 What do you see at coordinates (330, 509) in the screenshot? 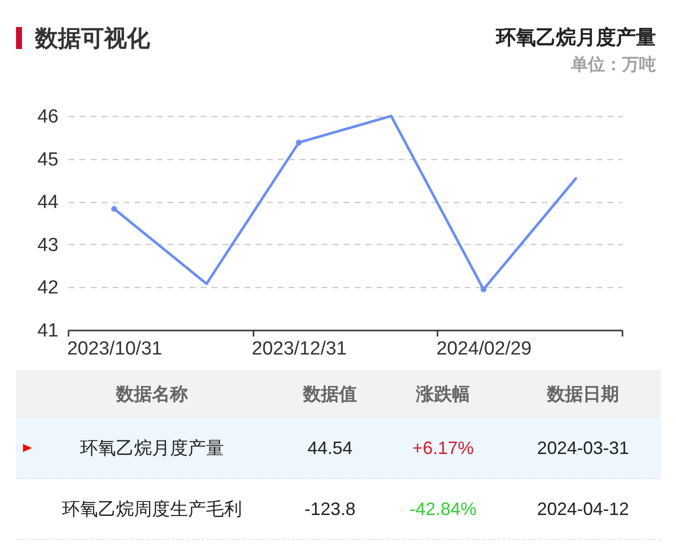
I see `text: -123.8` at bounding box center [330, 509].